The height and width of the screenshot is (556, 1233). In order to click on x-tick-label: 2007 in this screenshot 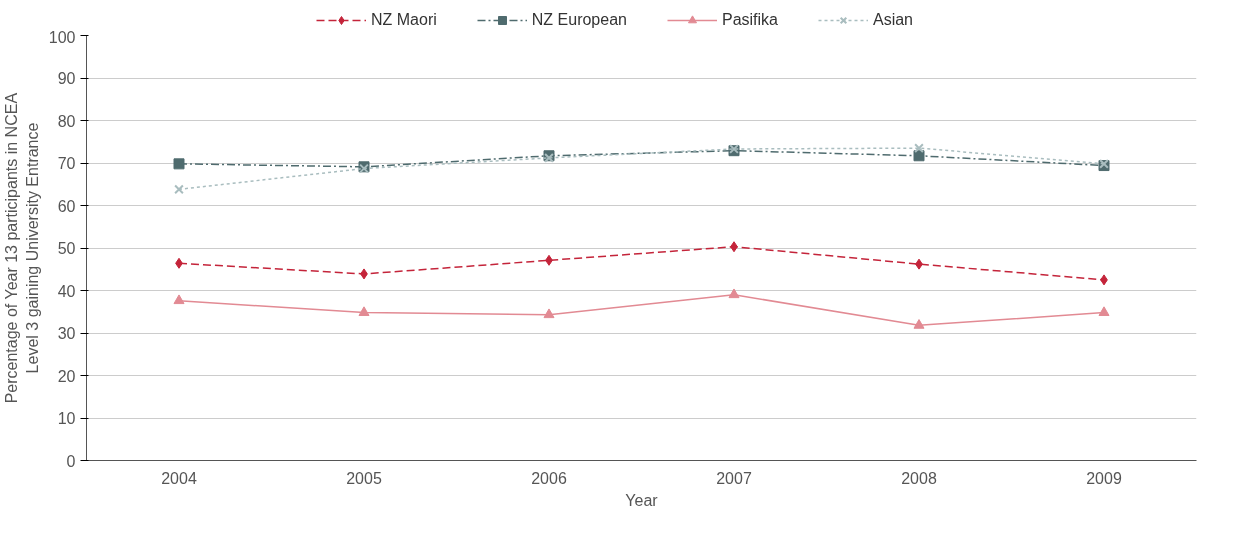, I will do `click(734, 478)`.